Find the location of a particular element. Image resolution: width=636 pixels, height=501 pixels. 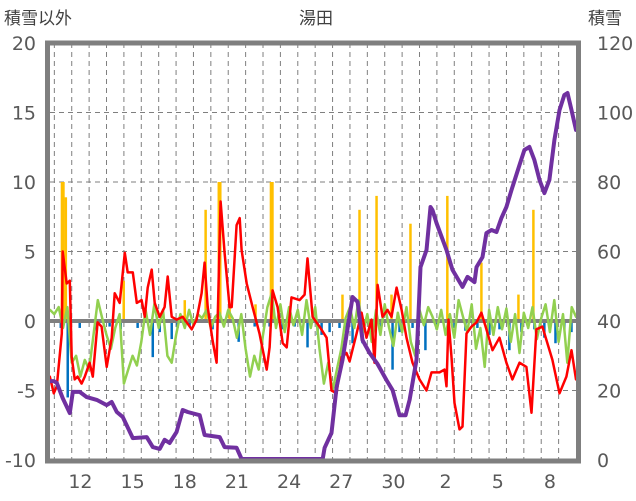

right-tick-label: 80 is located at coordinates (609, 183).